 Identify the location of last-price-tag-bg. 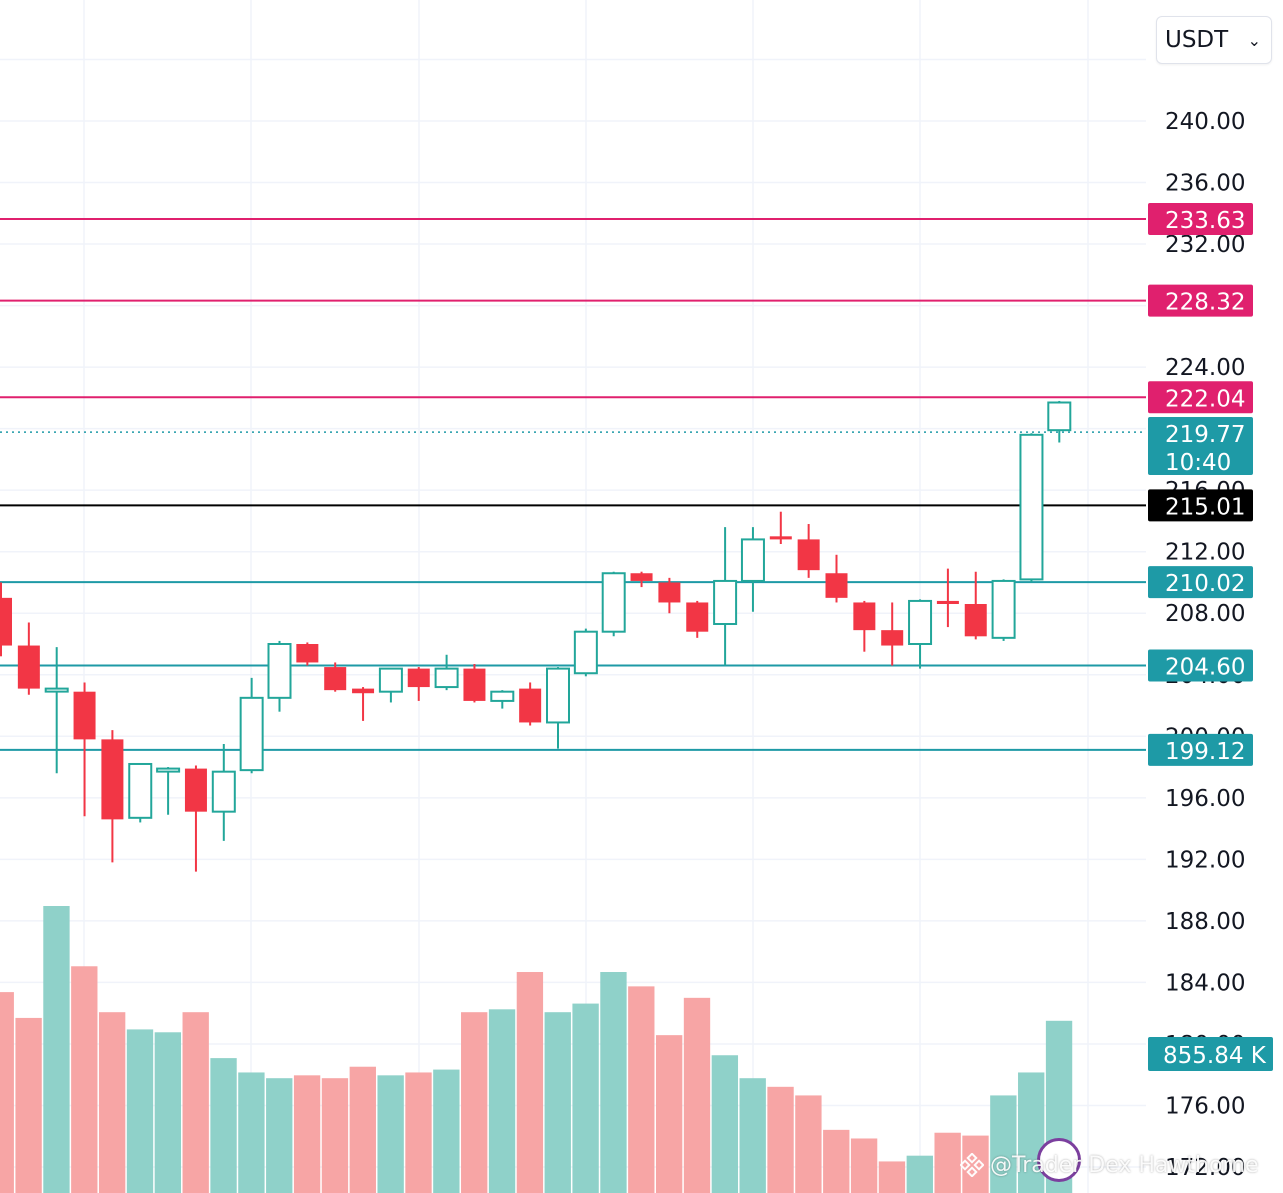
(1200, 446).